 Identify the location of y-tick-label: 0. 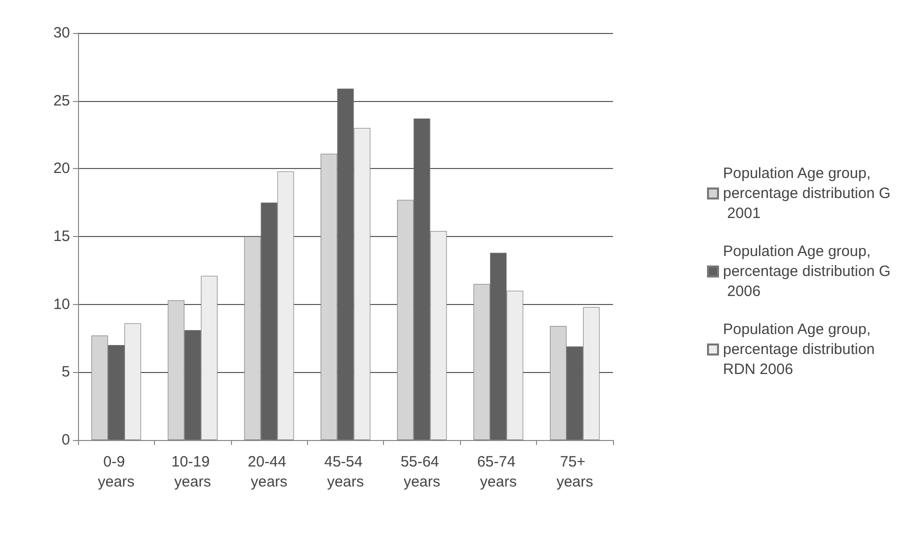
(66, 440).